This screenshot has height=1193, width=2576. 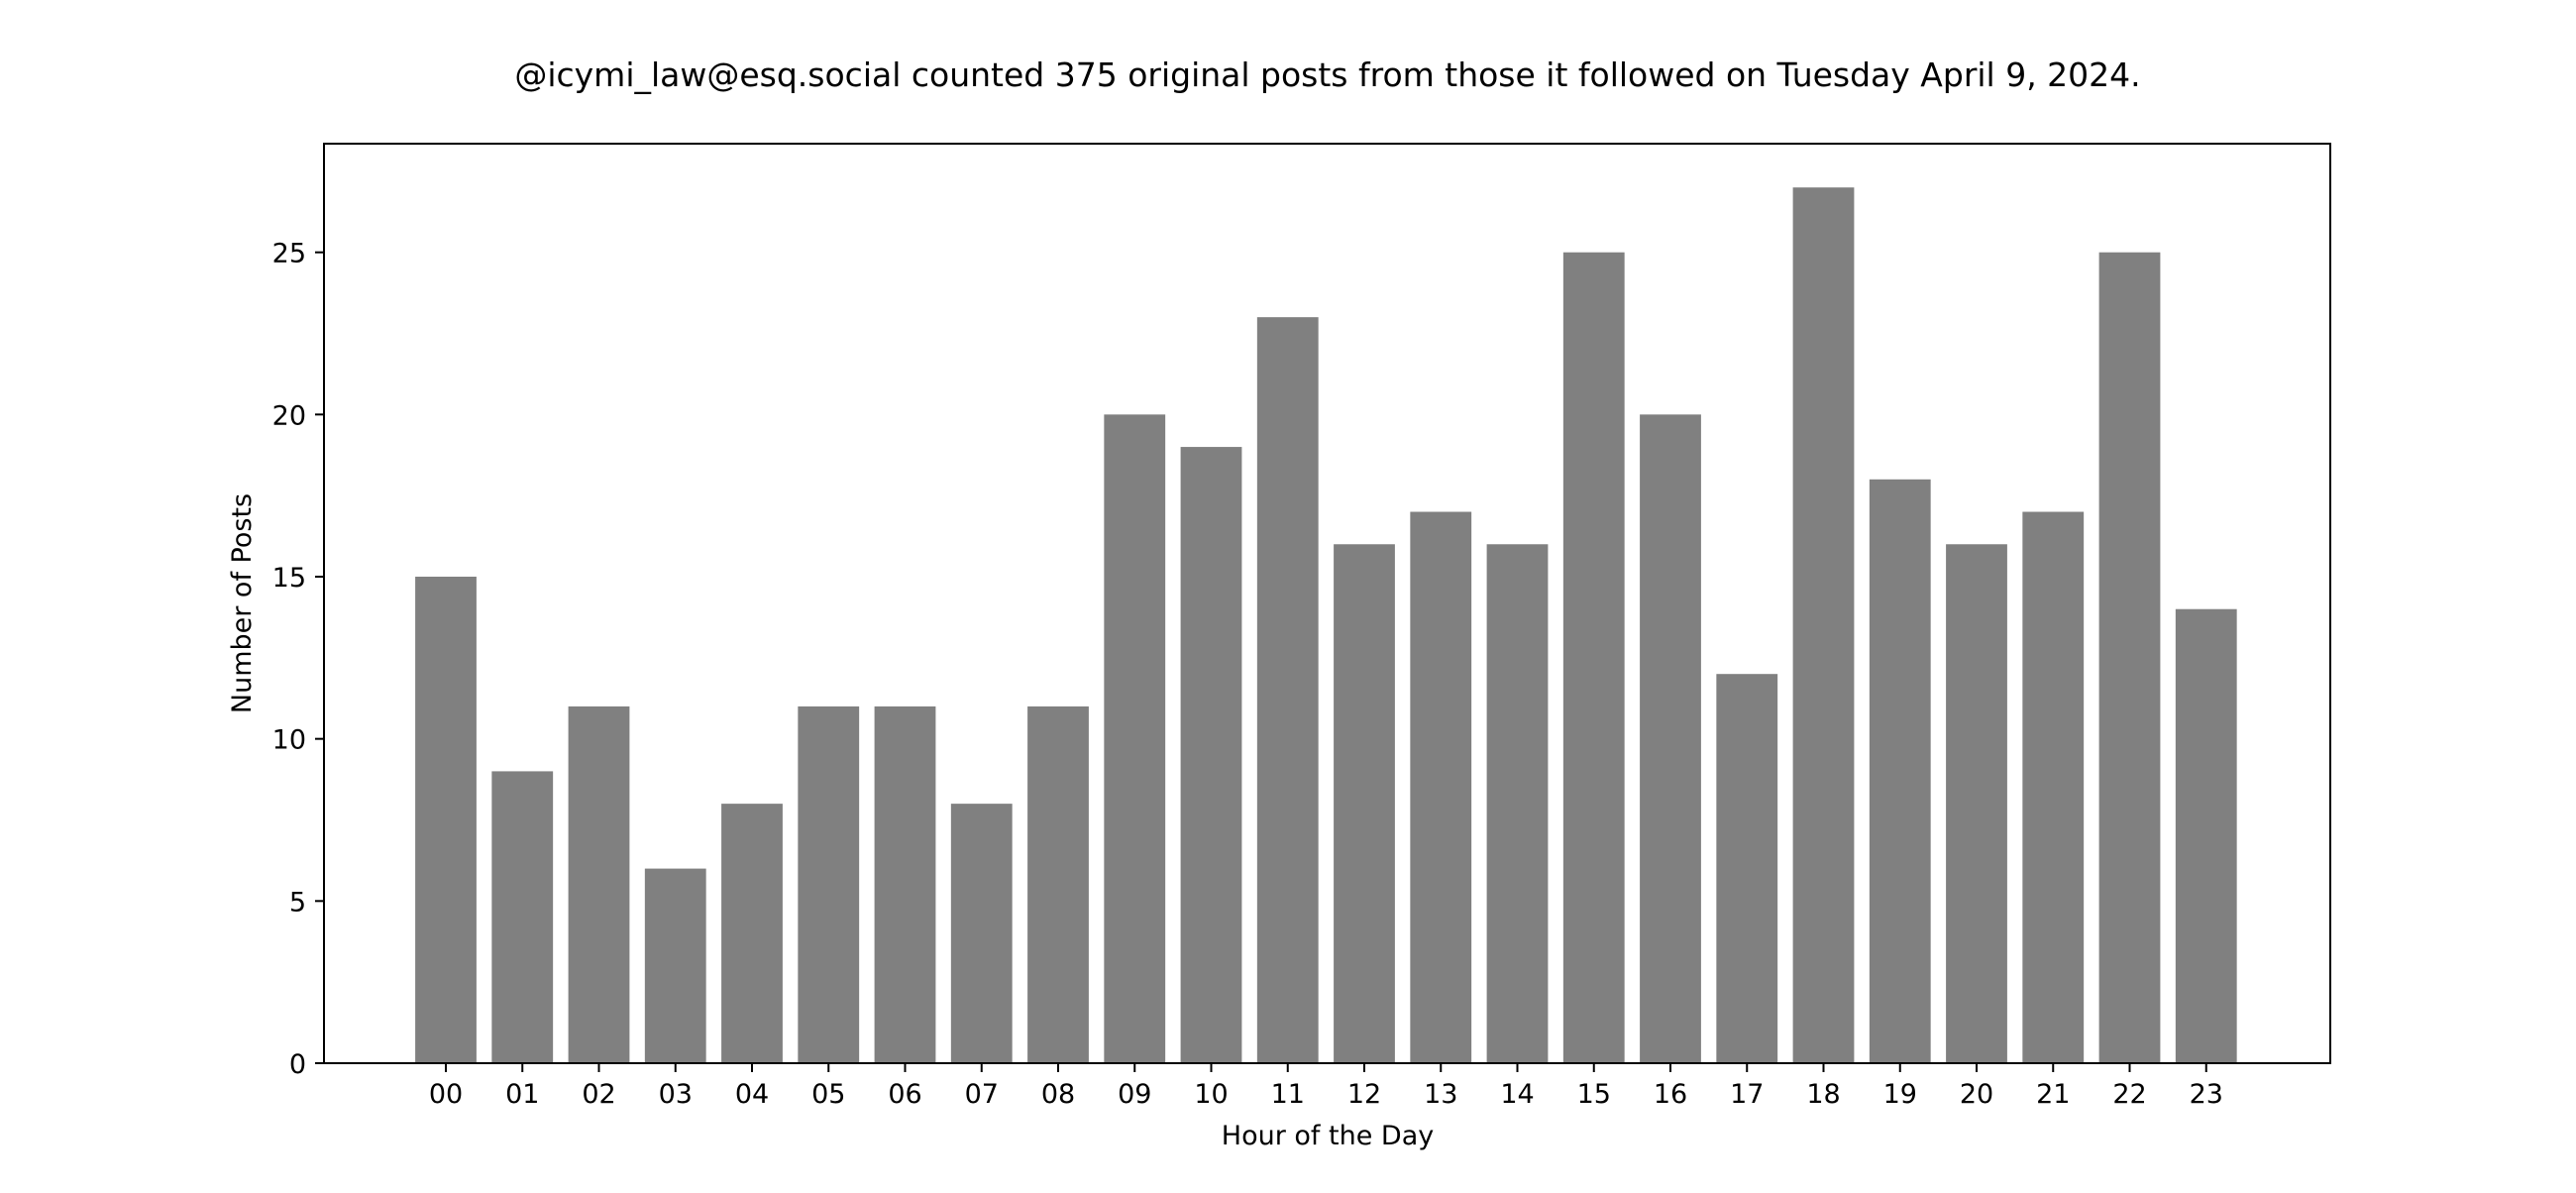 What do you see at coordinates (446, 1094) in the screenshot?
I see `x-tick-label-00: 00` at bounding box center [446, 1094].